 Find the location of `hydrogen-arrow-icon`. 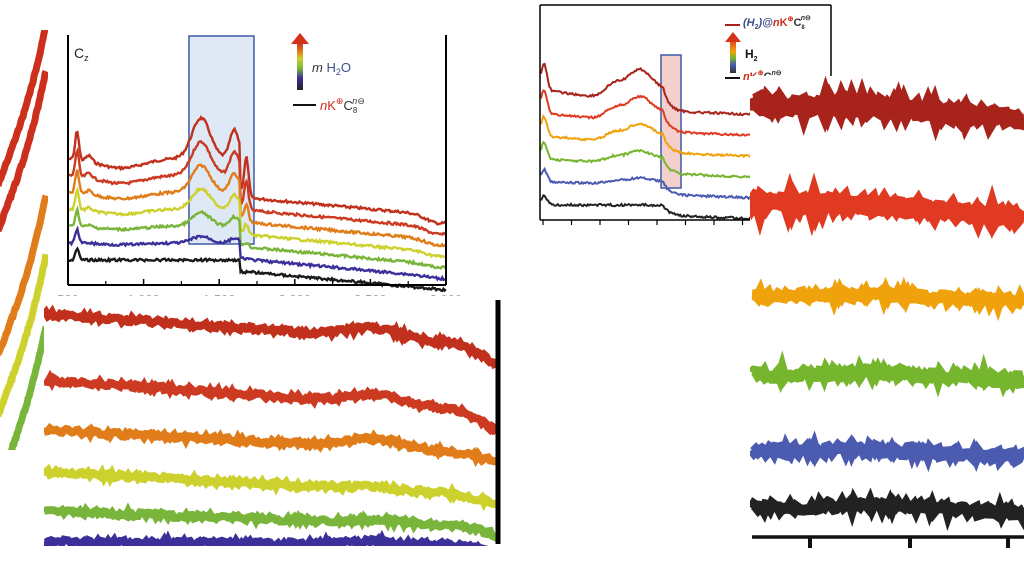

hydrogen-arrow-icon is located at coordinates (733, 52).